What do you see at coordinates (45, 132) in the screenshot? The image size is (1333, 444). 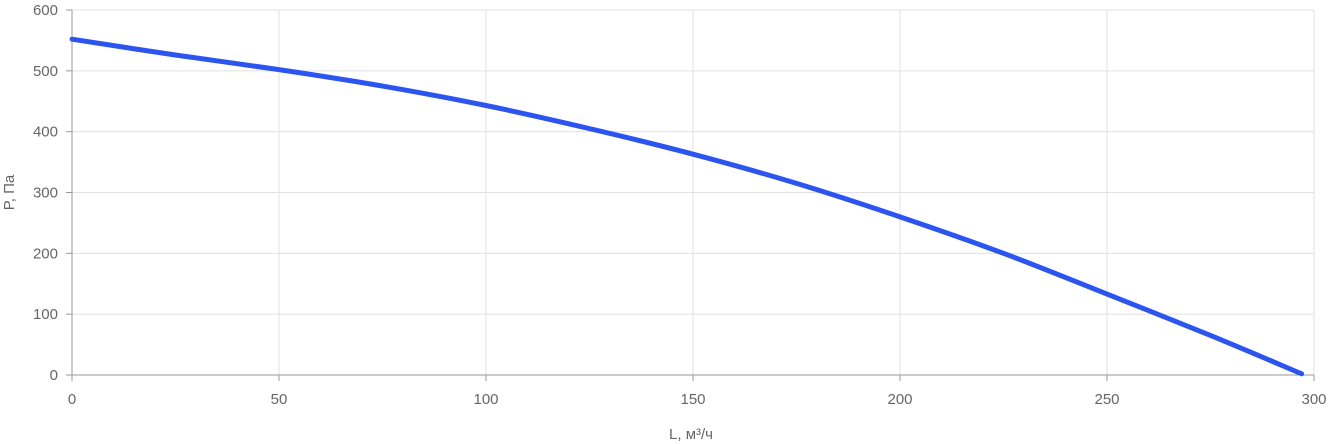 I see `y-tick-label: 400` at bounding box center [45, 132].